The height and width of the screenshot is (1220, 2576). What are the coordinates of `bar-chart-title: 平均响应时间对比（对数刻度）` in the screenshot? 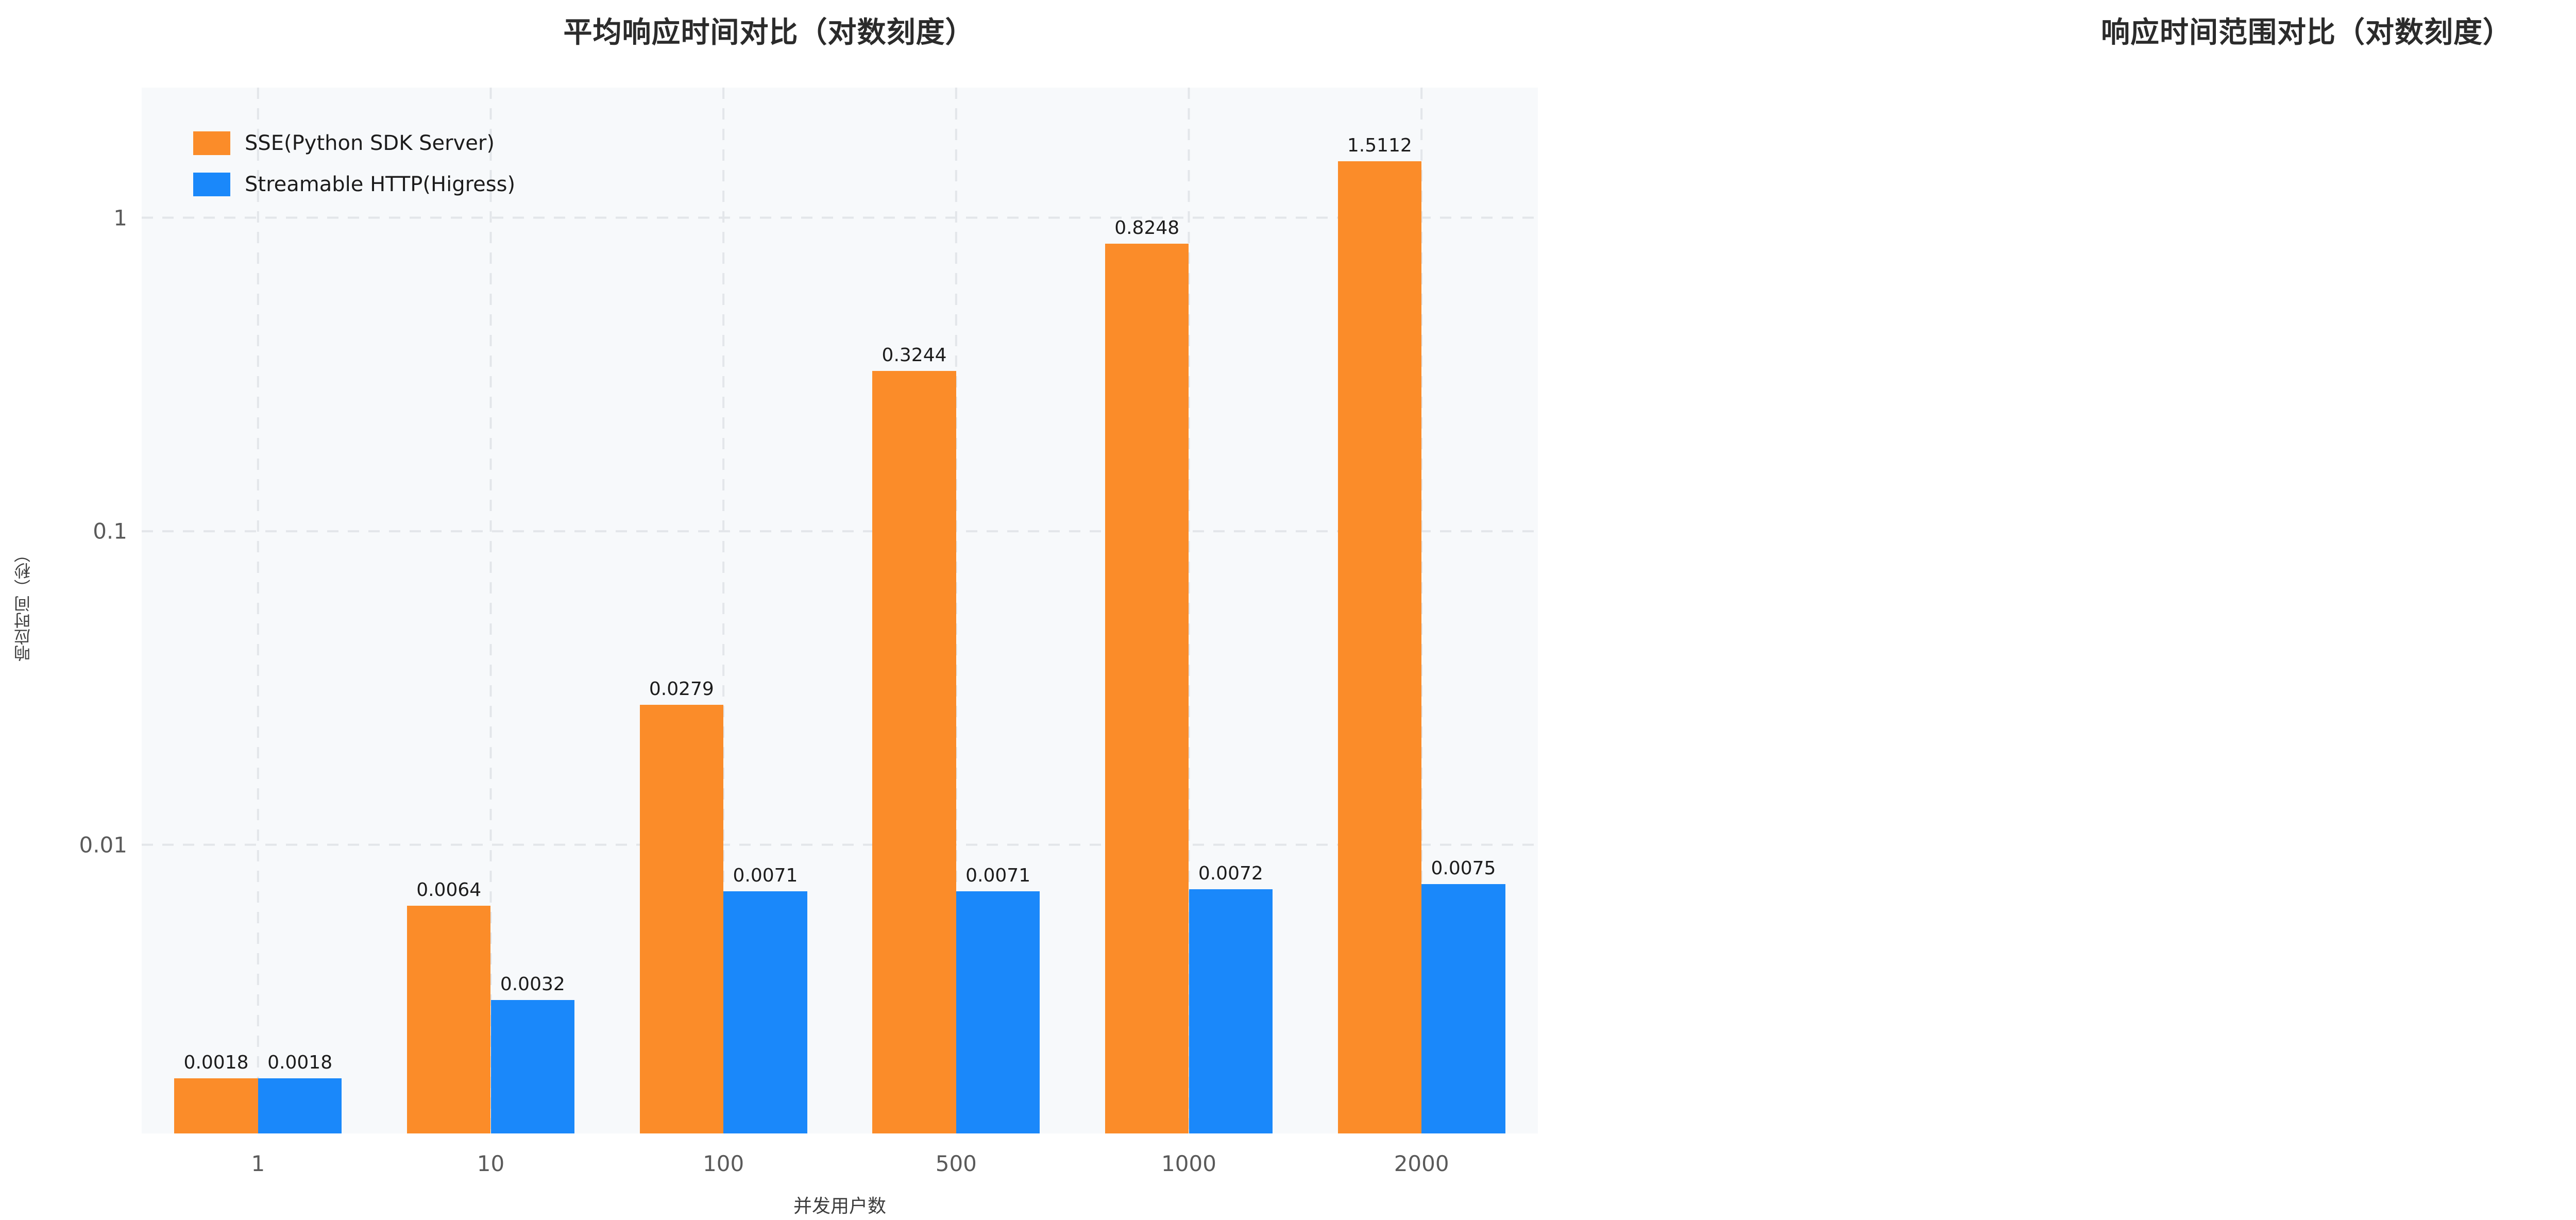 It's located at (769, 33).